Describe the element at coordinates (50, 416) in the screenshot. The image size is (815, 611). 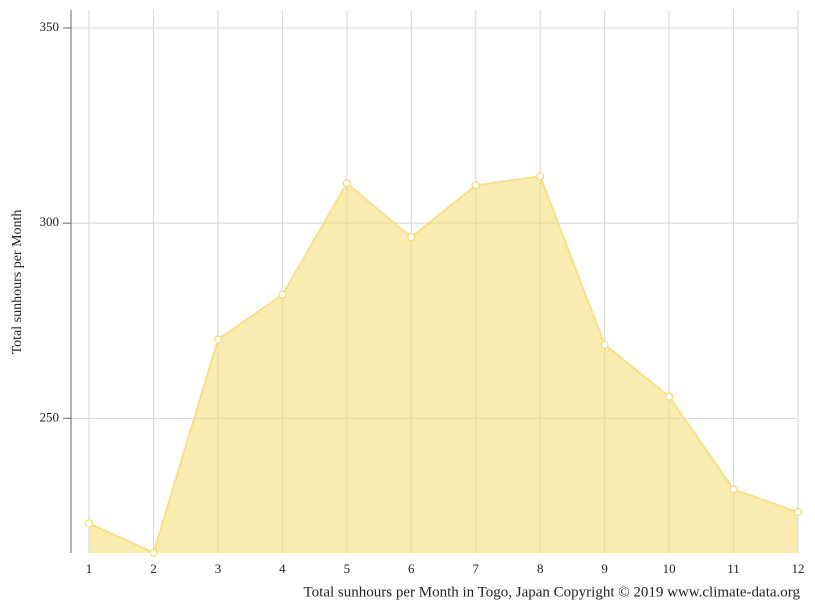
I see `y-tick-label: 250` at that location.